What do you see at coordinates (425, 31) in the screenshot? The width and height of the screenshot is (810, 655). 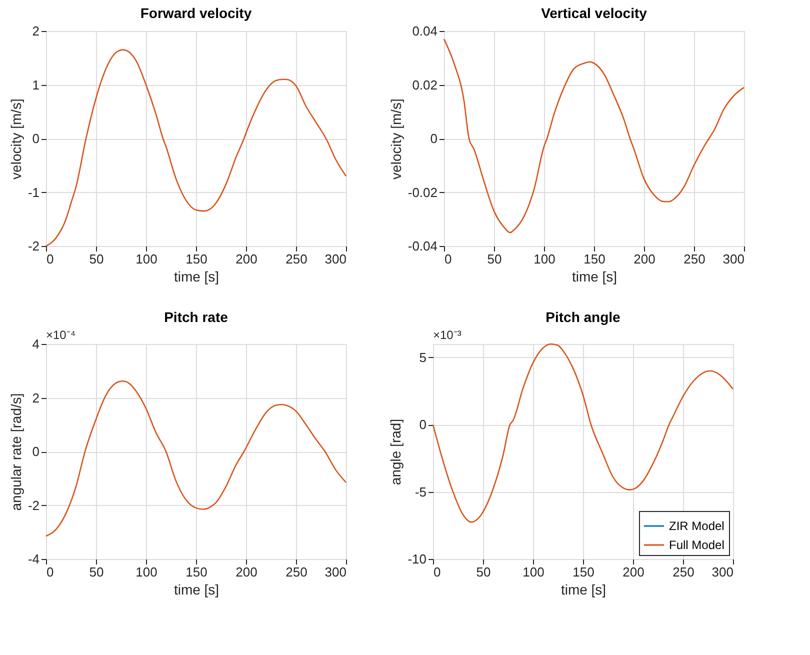 I see `y-tick-label: 0.04` at bounding box center [425, 31].